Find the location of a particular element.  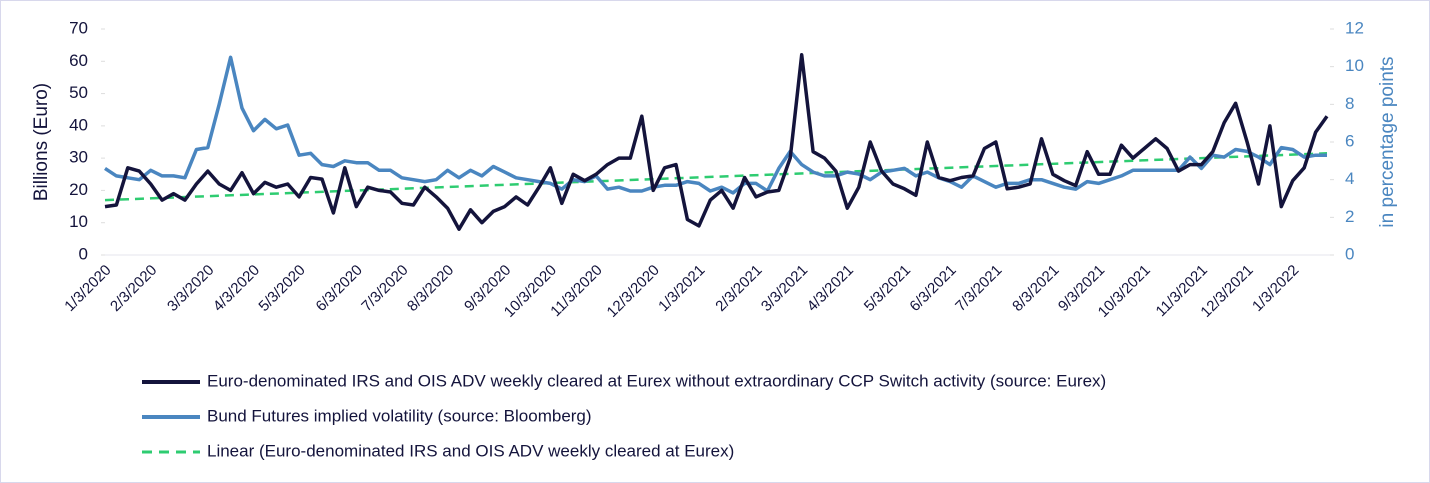

y-tick-label: 60 is located at coordinates (78, 60).